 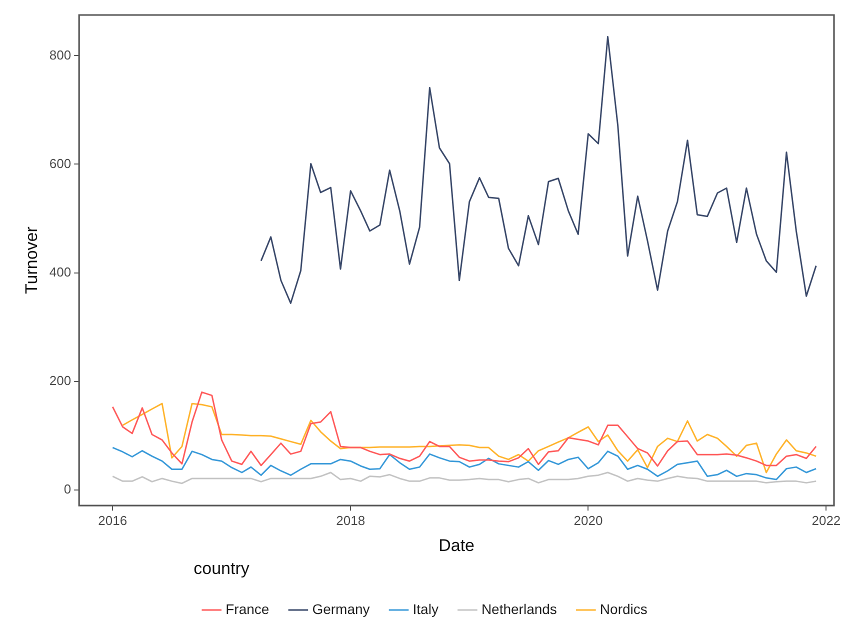 I want to click on x-tick-label: 2018, so click(x=351, y=520).